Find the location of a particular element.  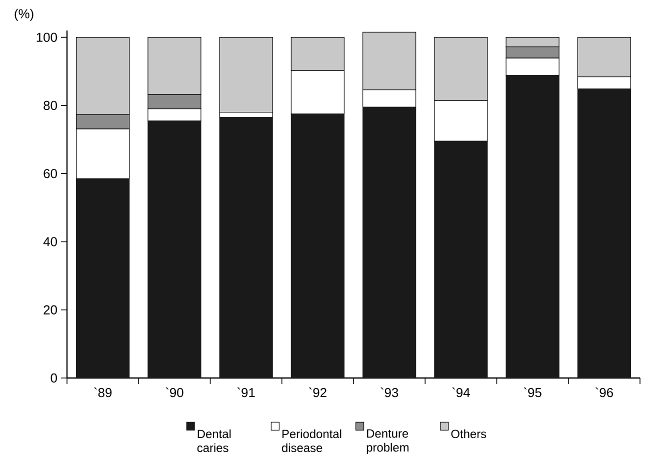

x-tick-label: `96 is located at coordinates (604, 393).